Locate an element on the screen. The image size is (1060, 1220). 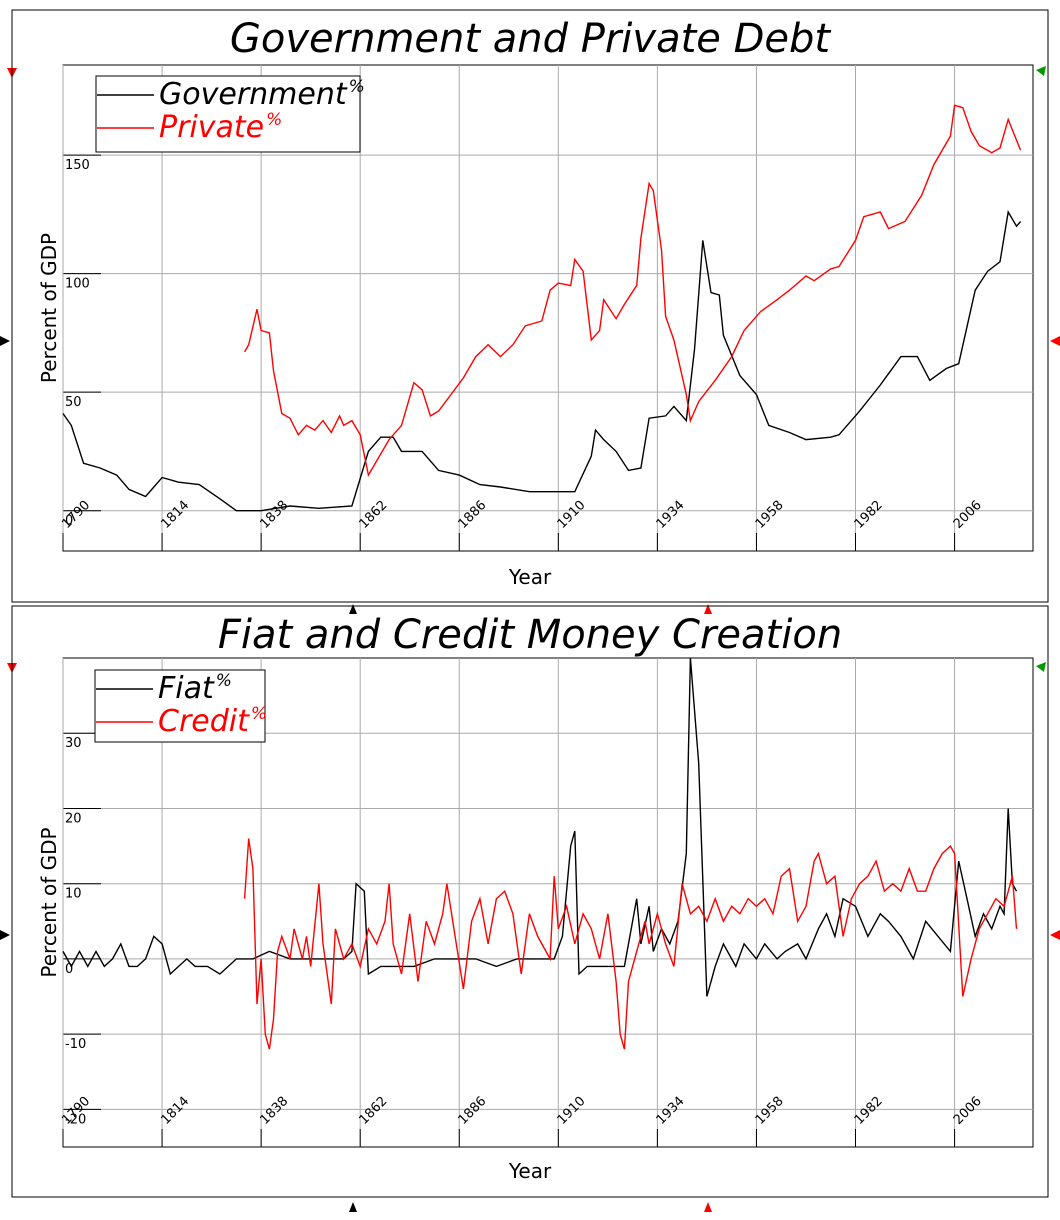
chart-title: Government and Private Debt is located at coordinates (531, 39).